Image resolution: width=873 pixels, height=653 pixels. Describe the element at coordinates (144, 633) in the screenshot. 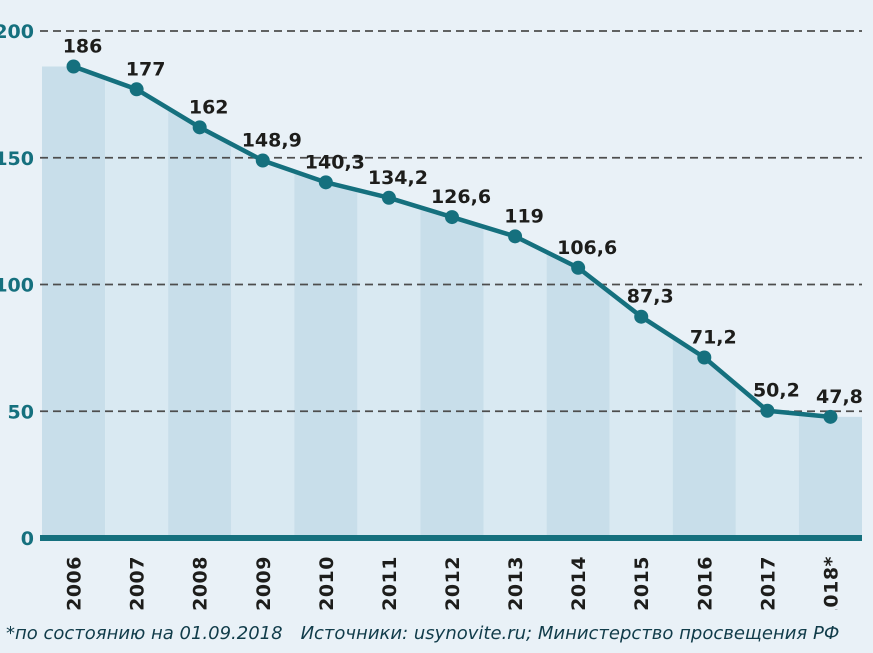

I see `footnote-date: *по состоянию на 01.09.2018` at that location.